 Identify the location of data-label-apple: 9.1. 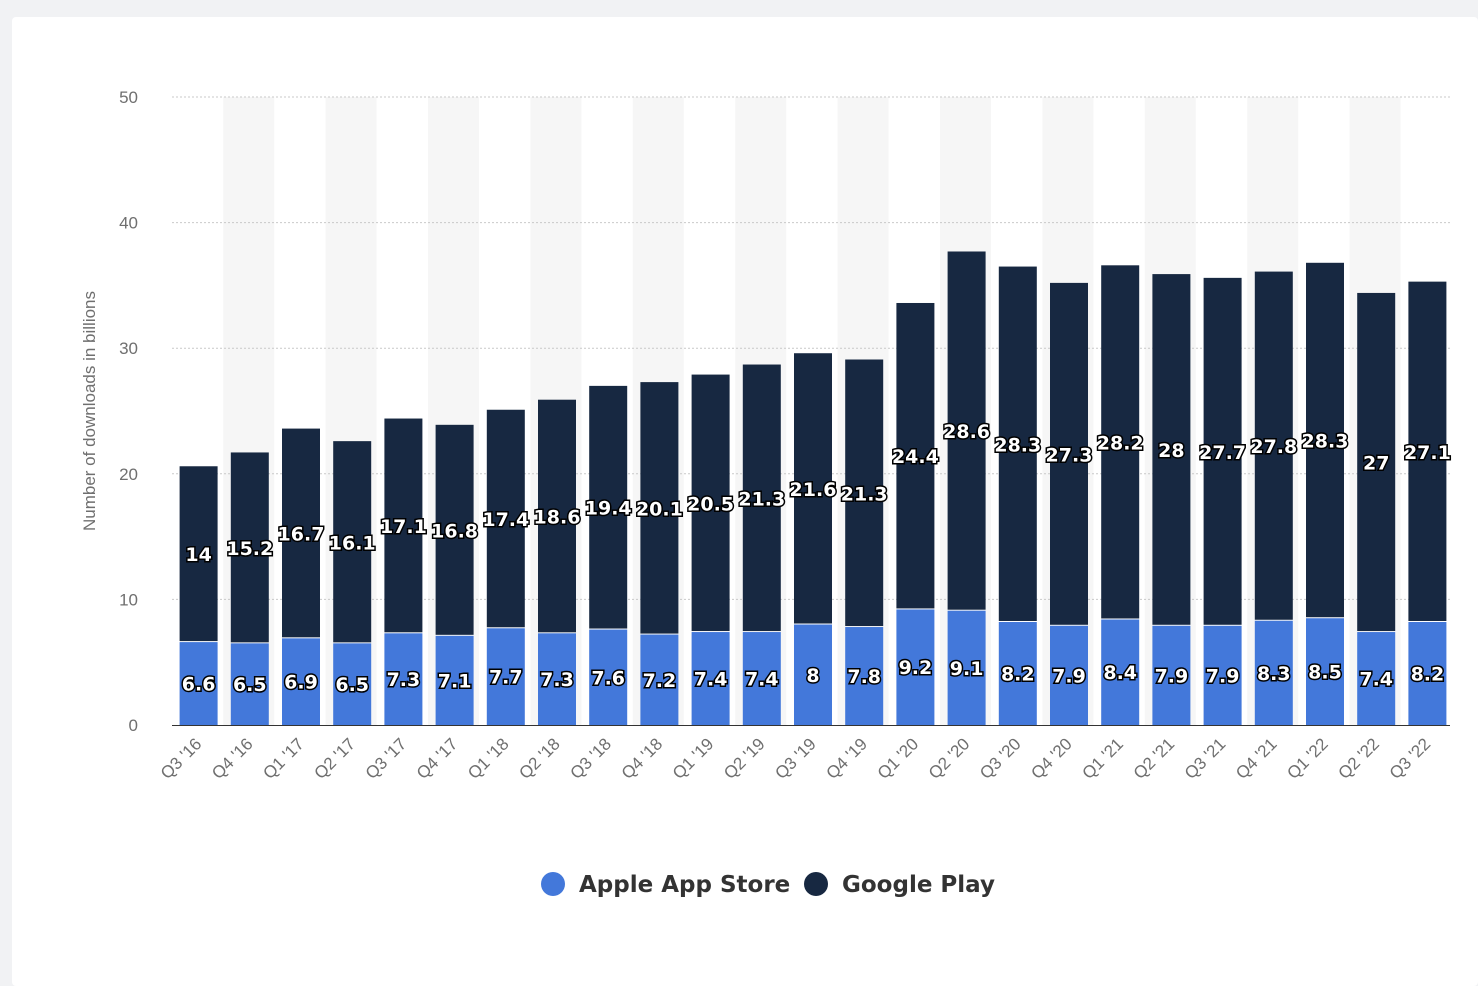
(967, 669).